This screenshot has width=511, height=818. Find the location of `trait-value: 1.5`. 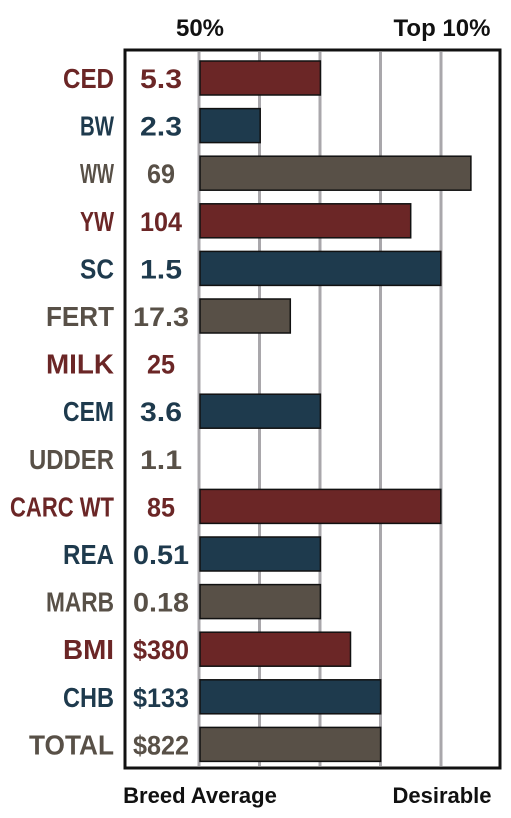

trait-value: 1.5 is located at coordinates (161, 269).